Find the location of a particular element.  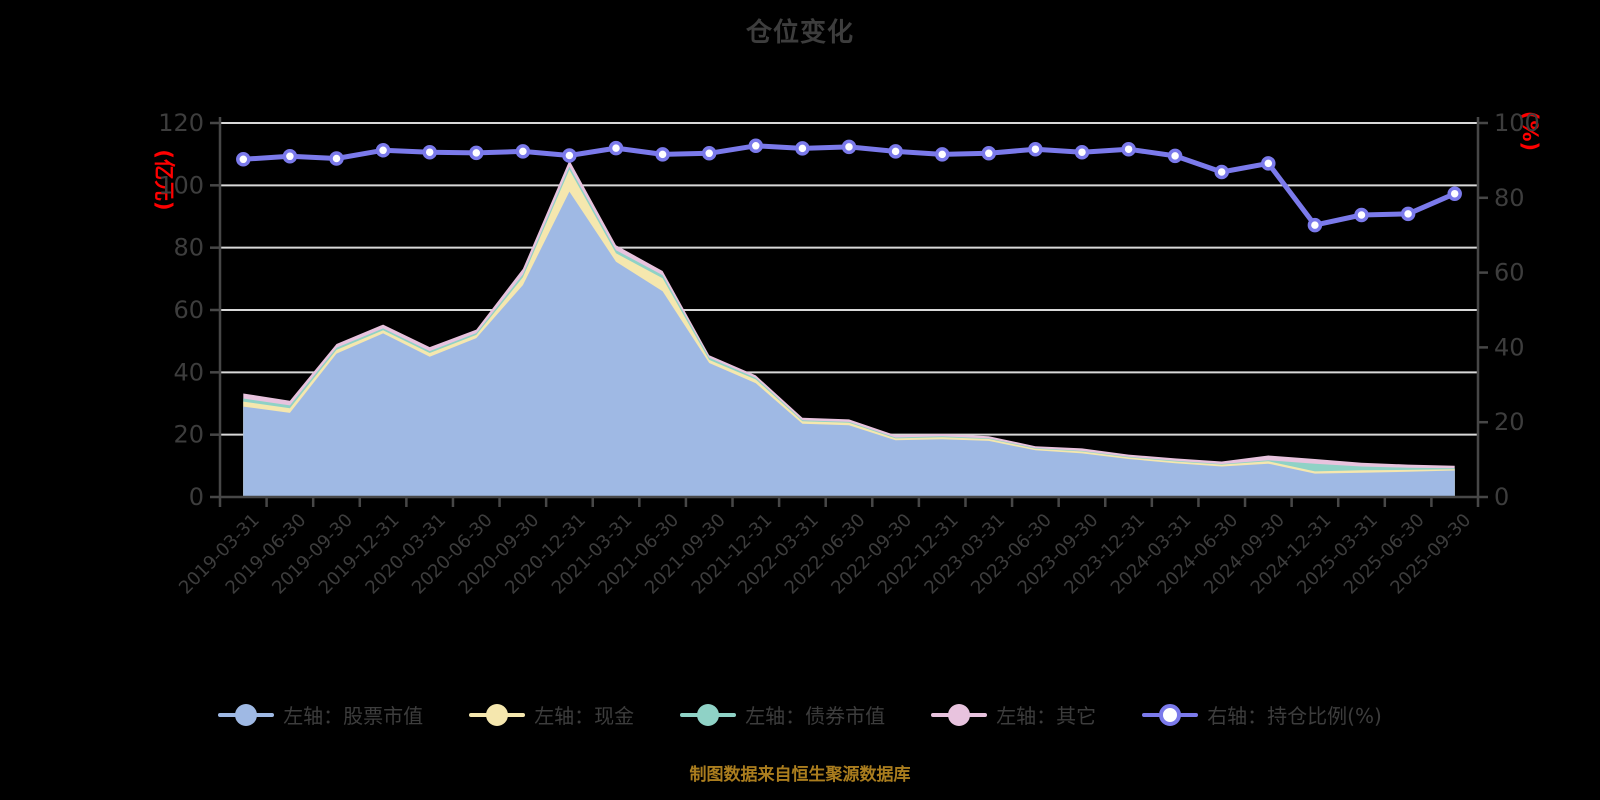

right-axis-ticks: 0 20 40 60 80 100 is located at coordinates (1509, 310).